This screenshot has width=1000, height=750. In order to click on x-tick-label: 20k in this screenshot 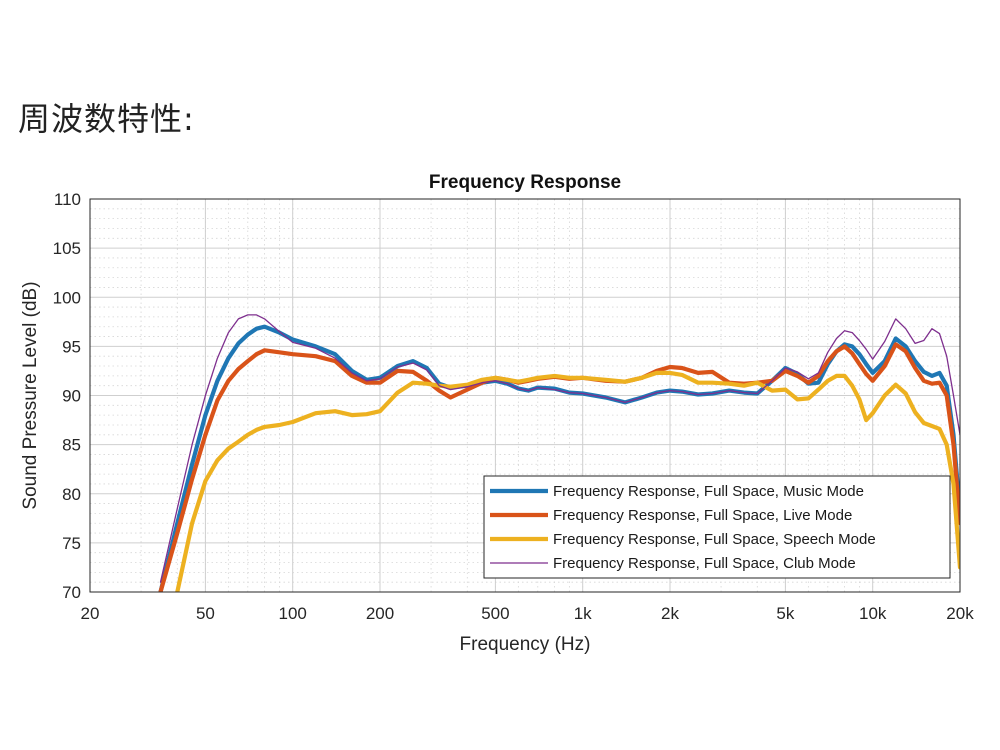, I will do `click(960, 613)`.